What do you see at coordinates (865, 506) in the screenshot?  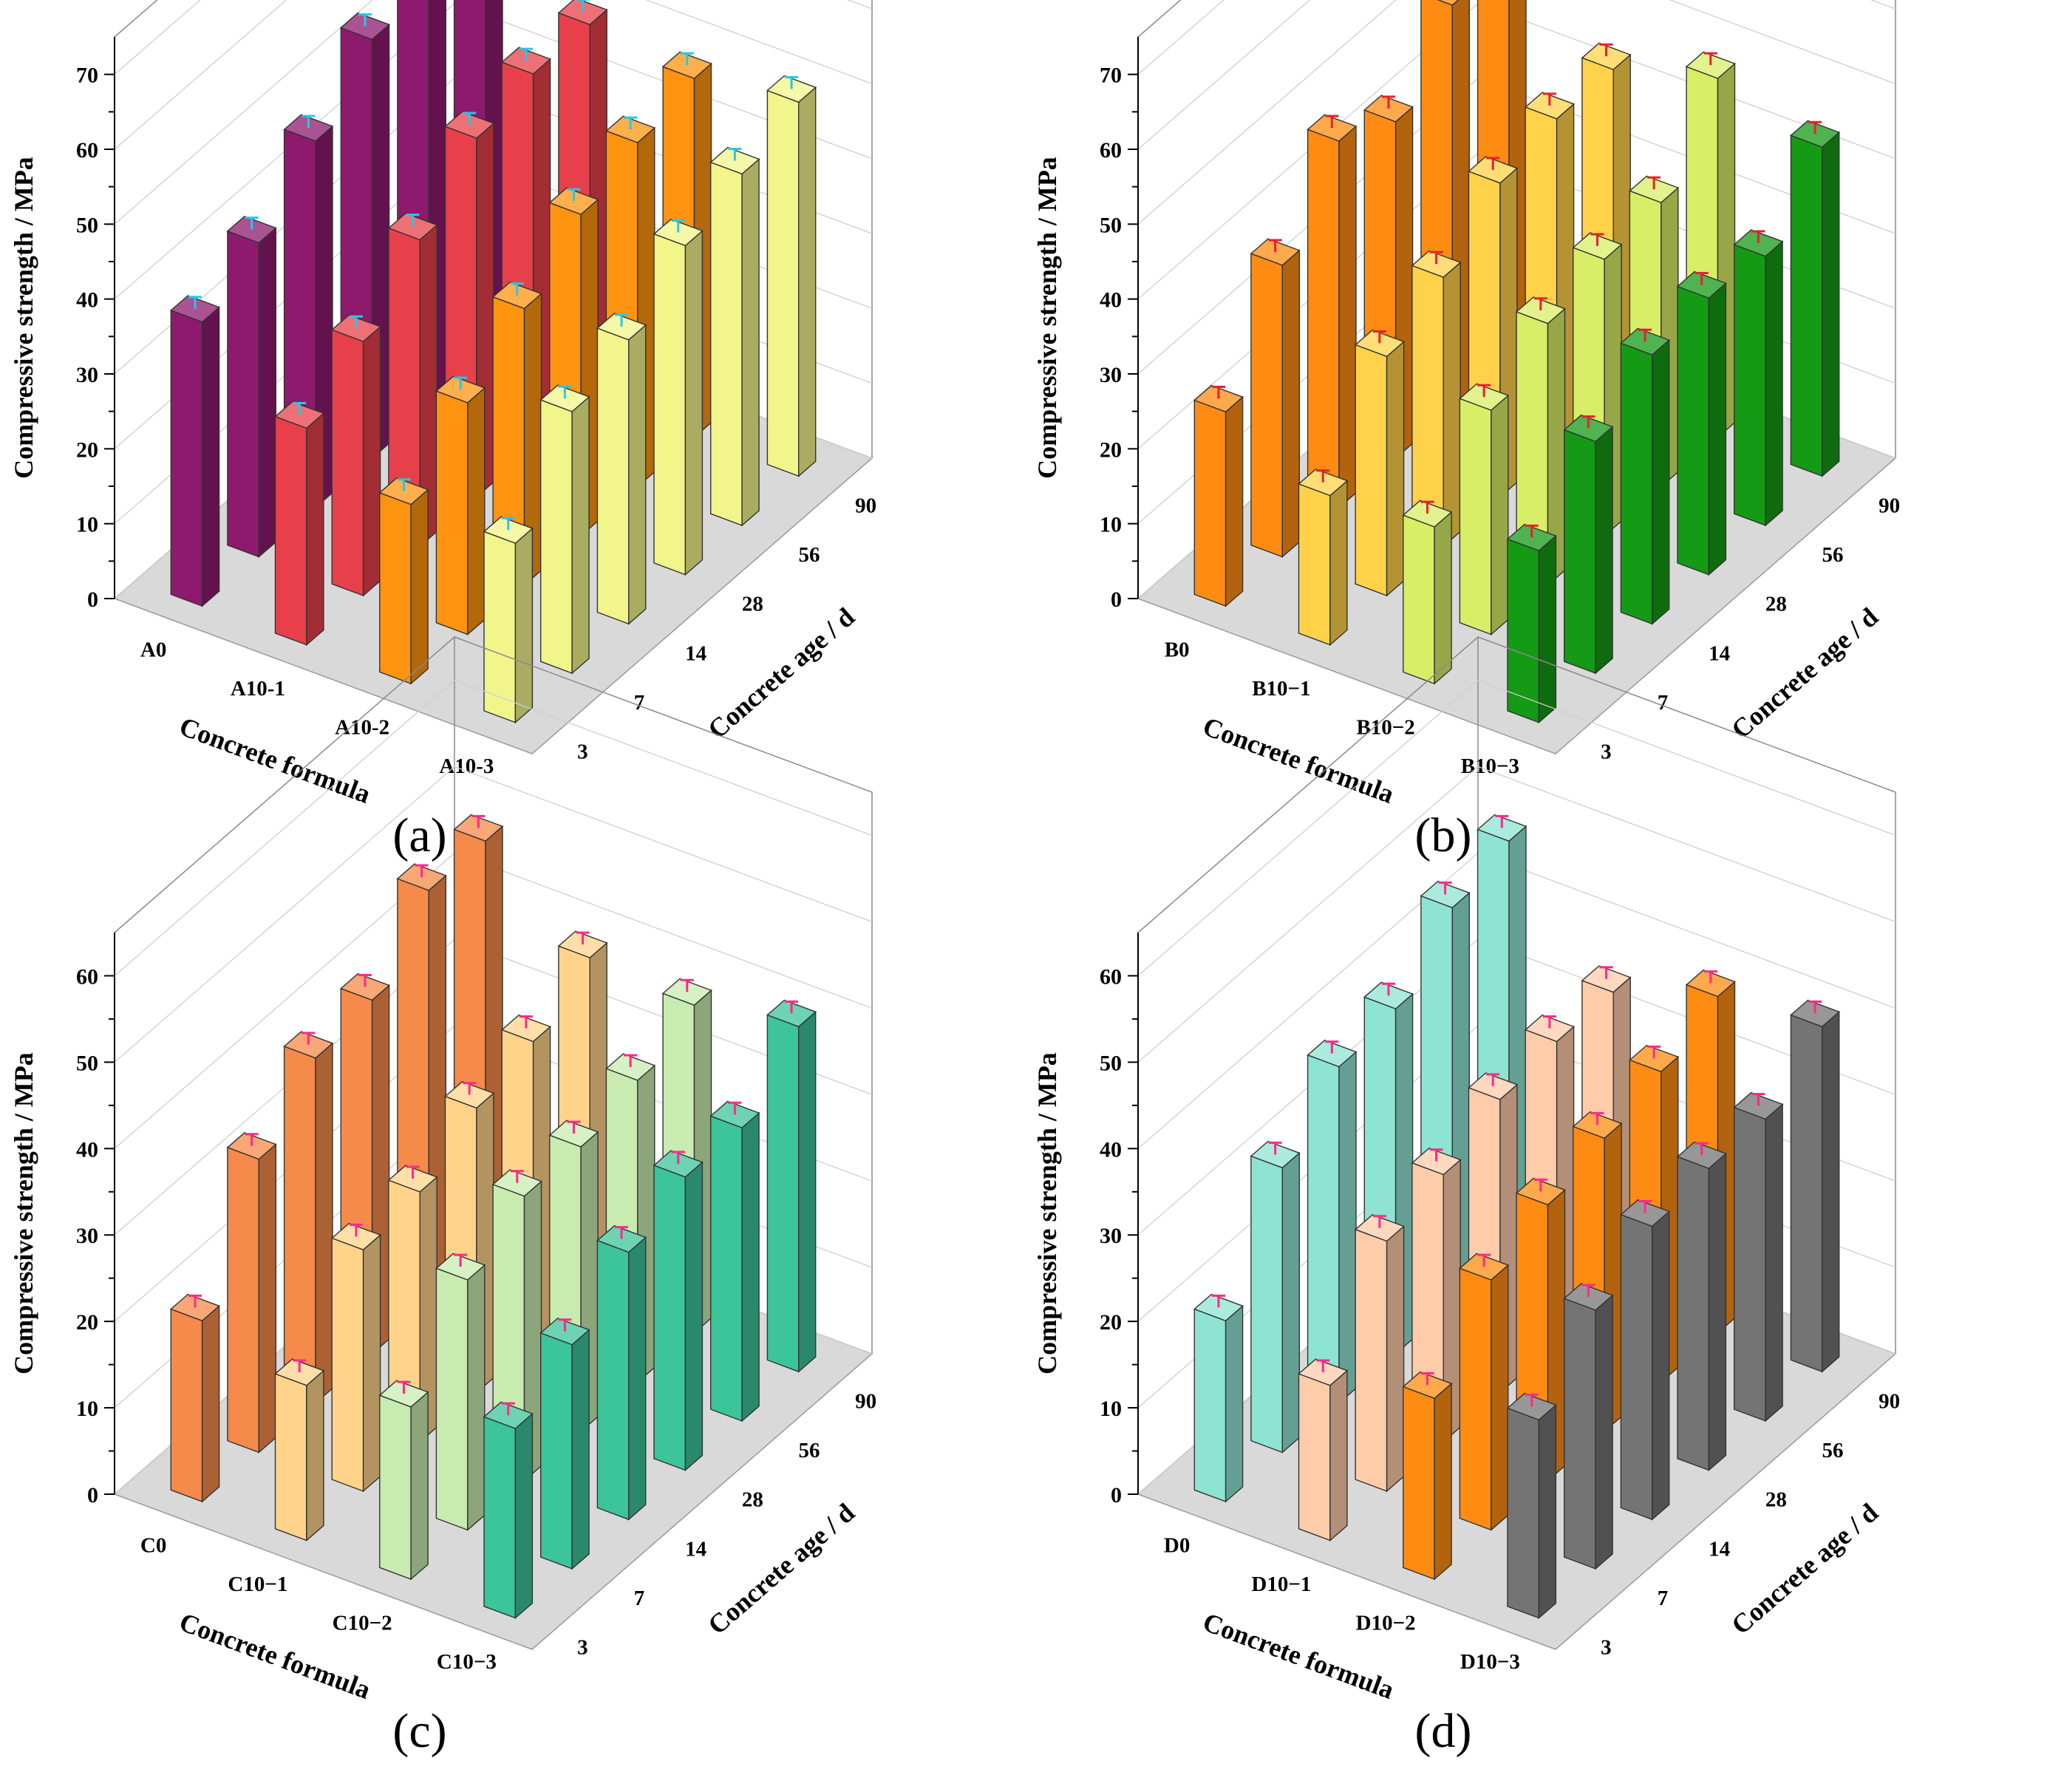 I see `age-tick-label: 90` at bounding box center [865, 506].